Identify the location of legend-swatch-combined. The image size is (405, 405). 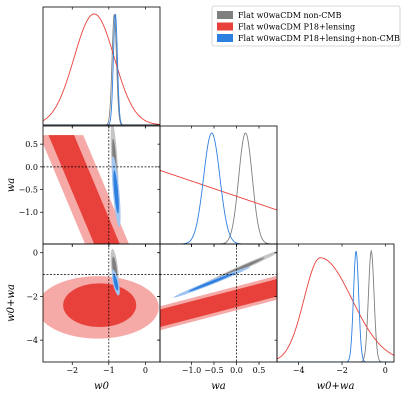
(225, 38).